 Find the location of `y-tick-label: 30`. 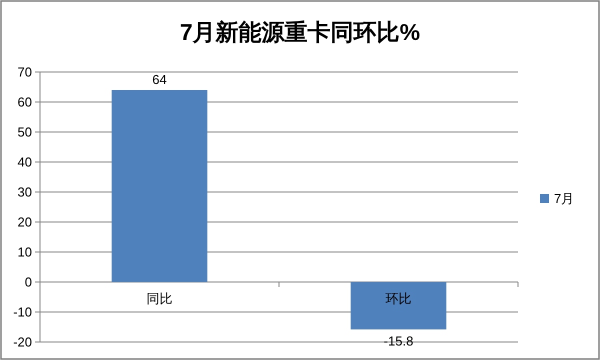

y-tick-label: 30 is located at coordinates (25, 192).